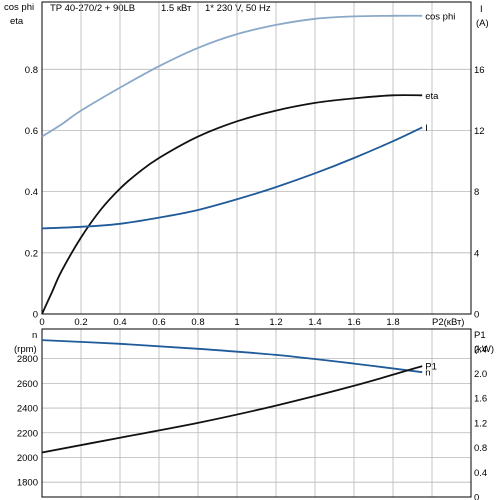 This screenshot has width=500, height=500. I want to click on top-x-tick-label: 1, so click(236, 322).